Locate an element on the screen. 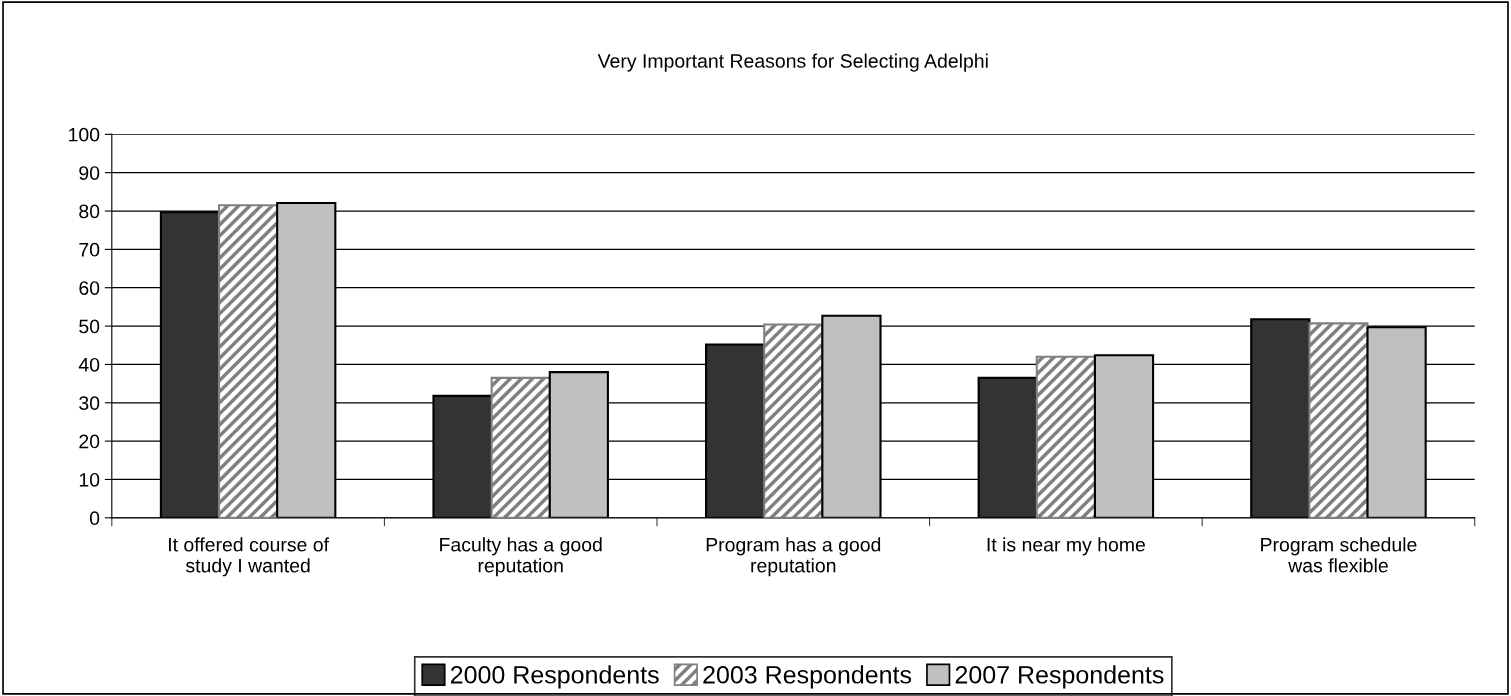 This screenshot has height=696, width=1511. y-tick-label: 90 is located at coordinates (89, 173).